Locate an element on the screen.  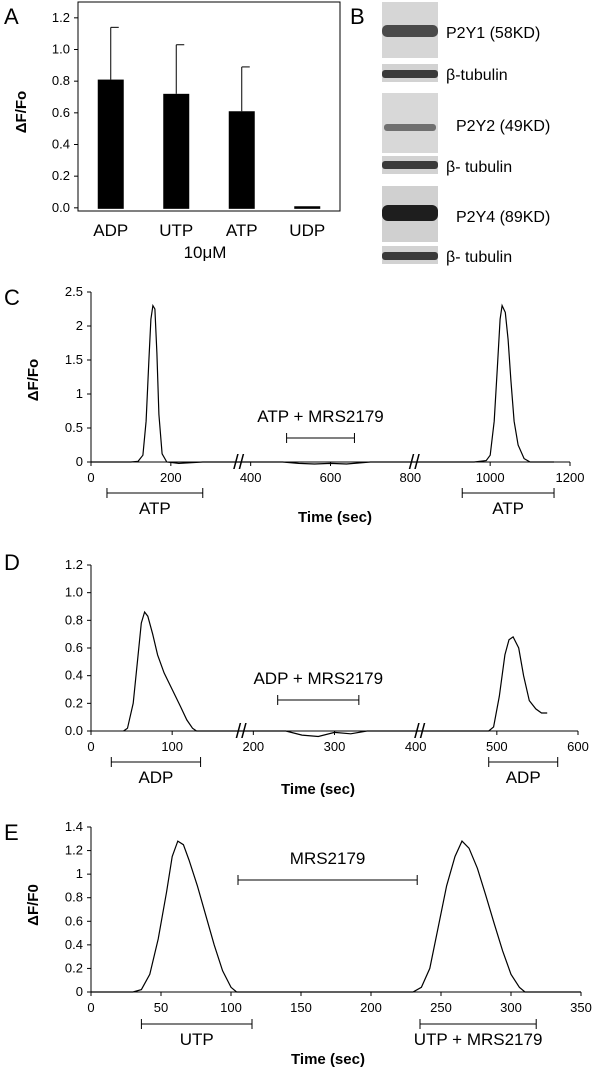
blot-p2y4-band is located at coordinates (410, 213).